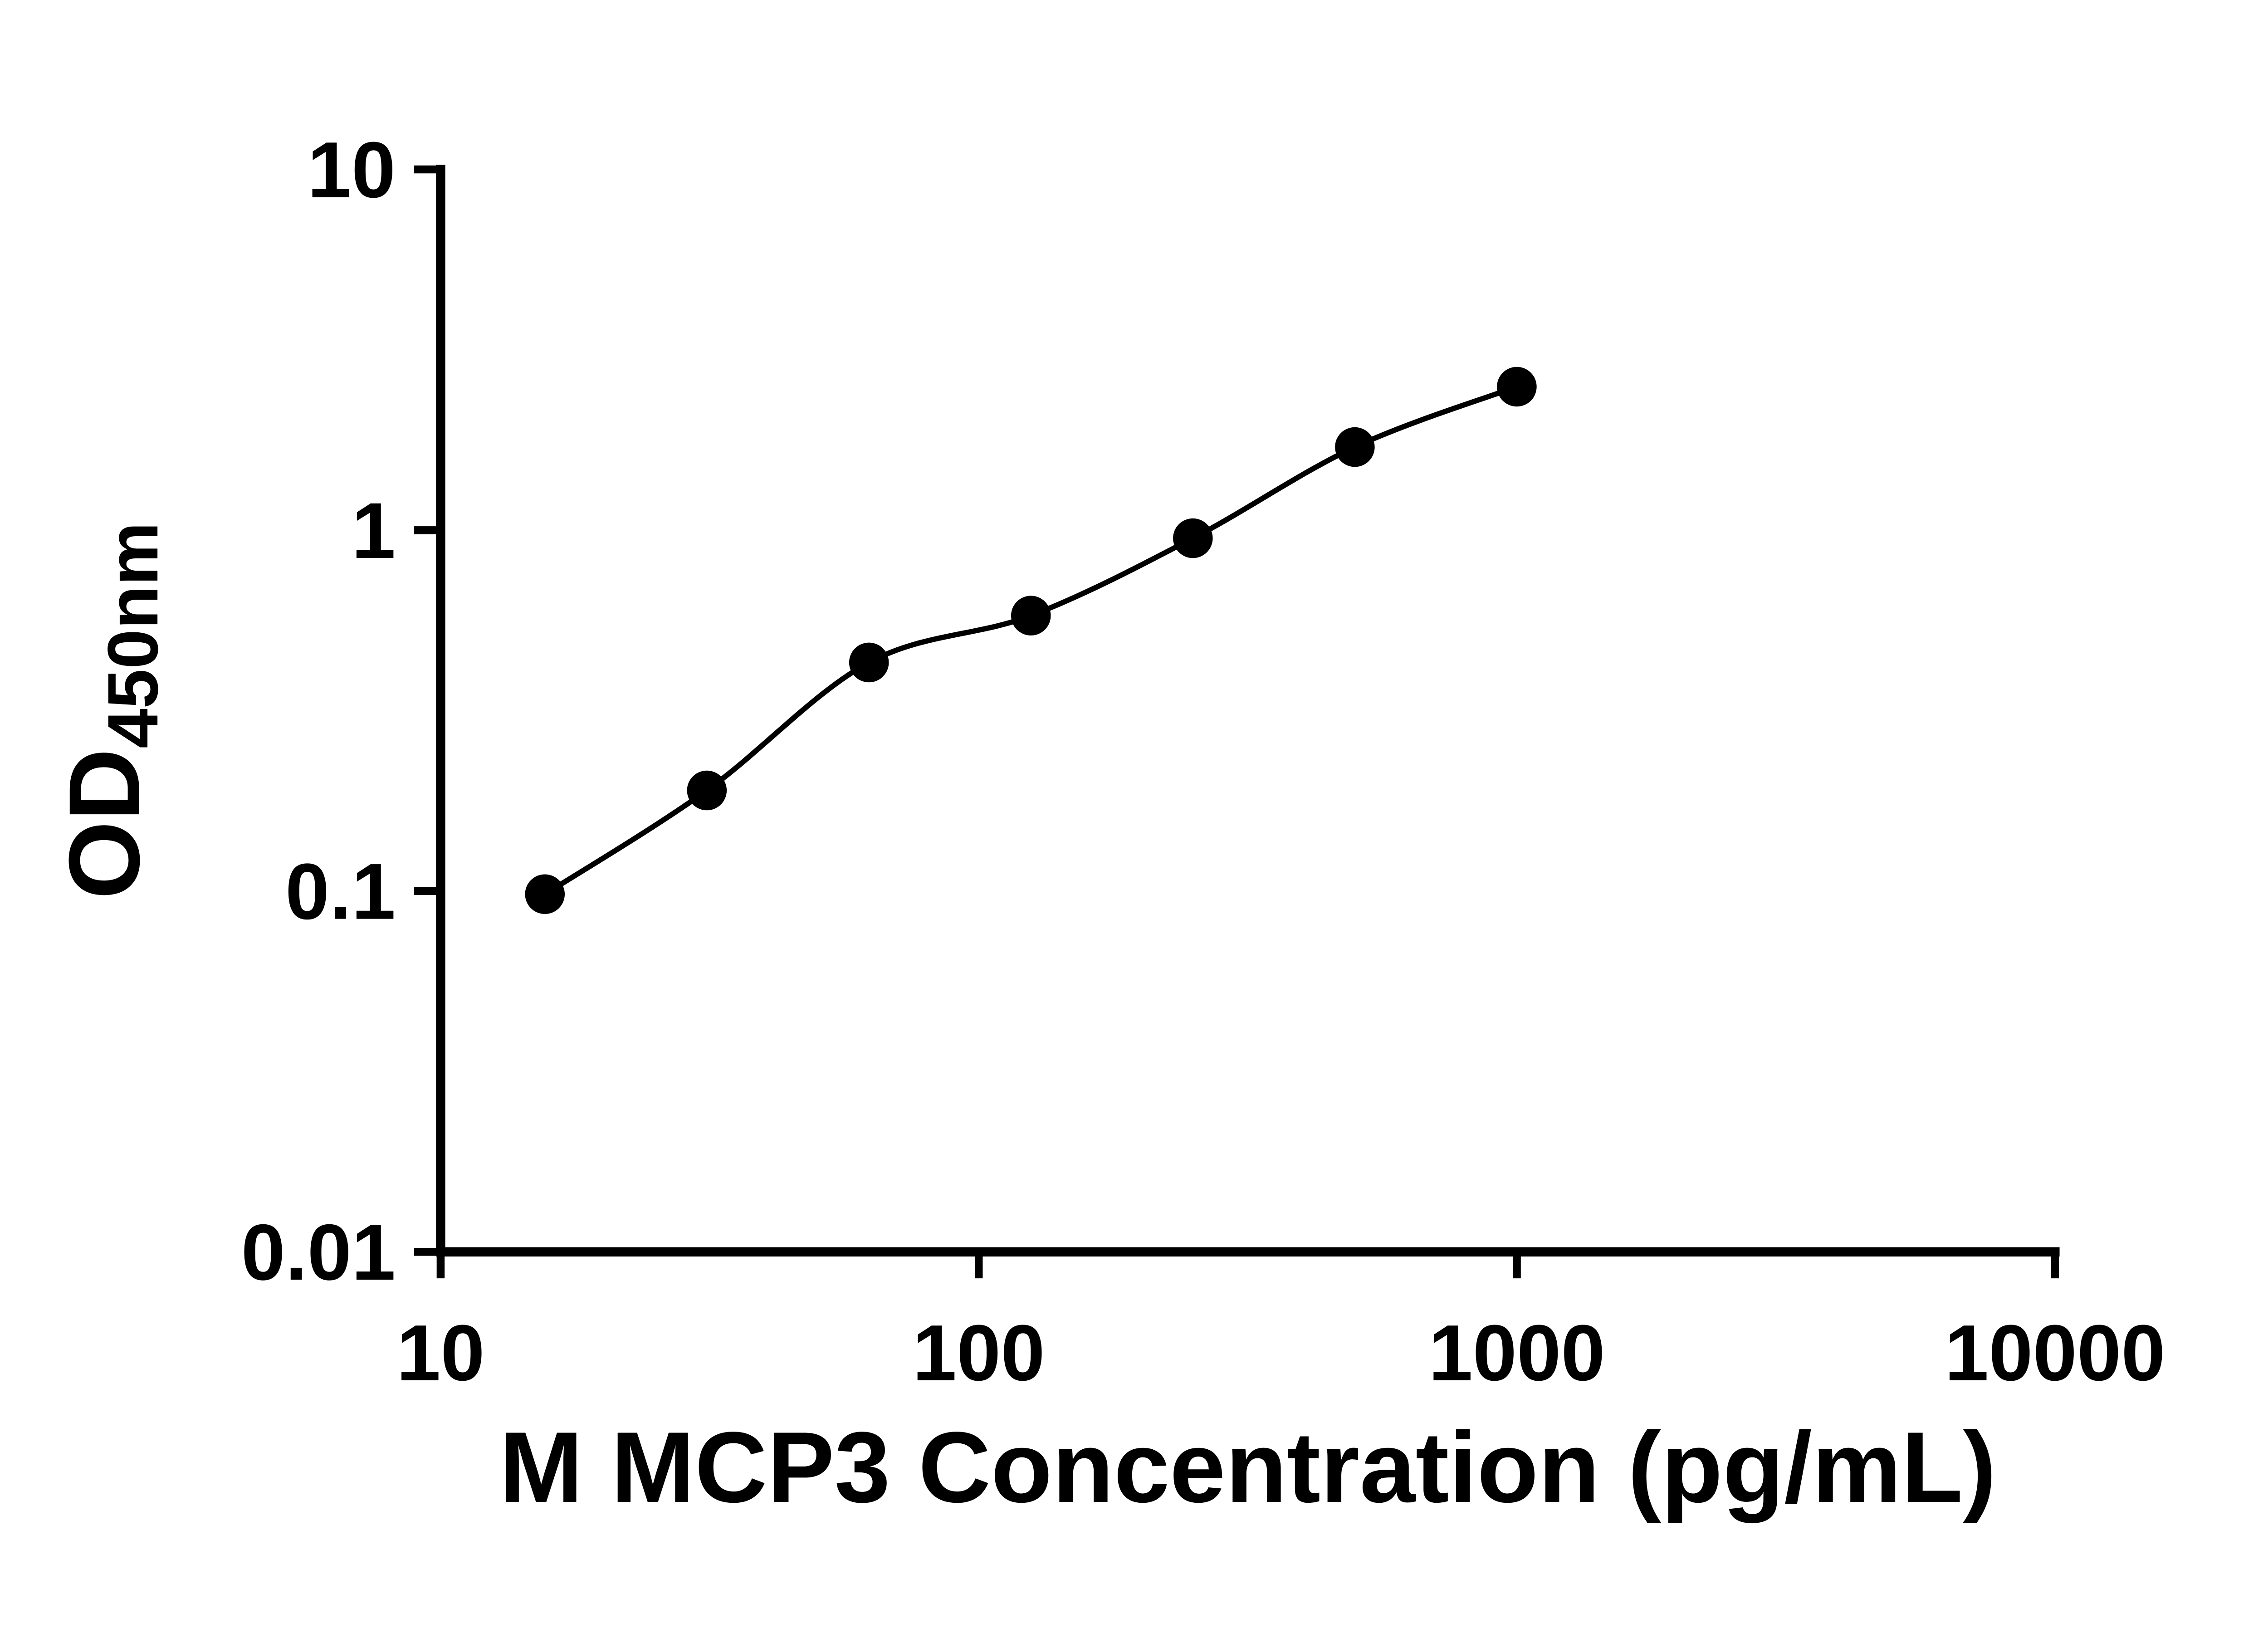 The width and height of the screenshot is (2268, 1633). I want to click on x-tick-label: 10000, so click(2055, 1353).